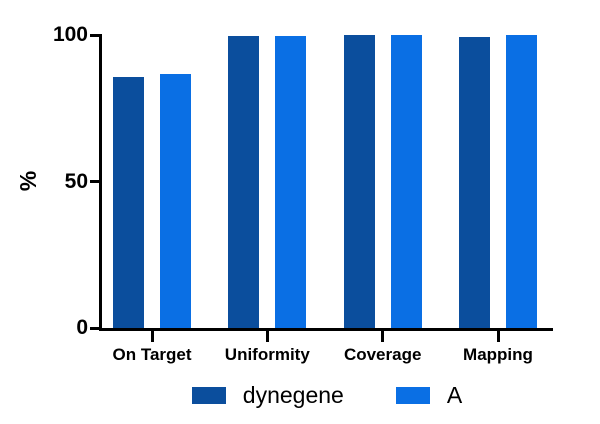 This screenshot has height=424, width=600. I want to click on bar-A-on-target, so click(175, 200).